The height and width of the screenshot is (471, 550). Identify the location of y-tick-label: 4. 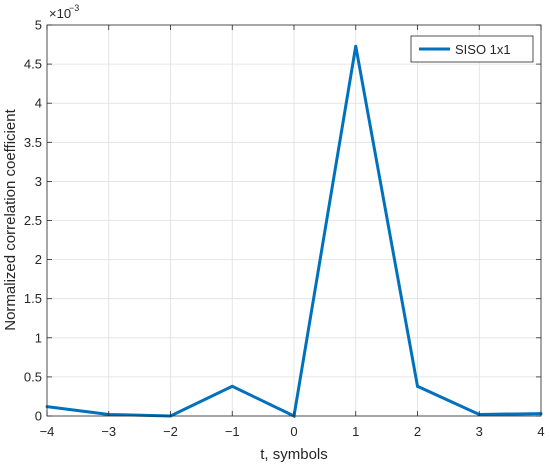
(38, 103).